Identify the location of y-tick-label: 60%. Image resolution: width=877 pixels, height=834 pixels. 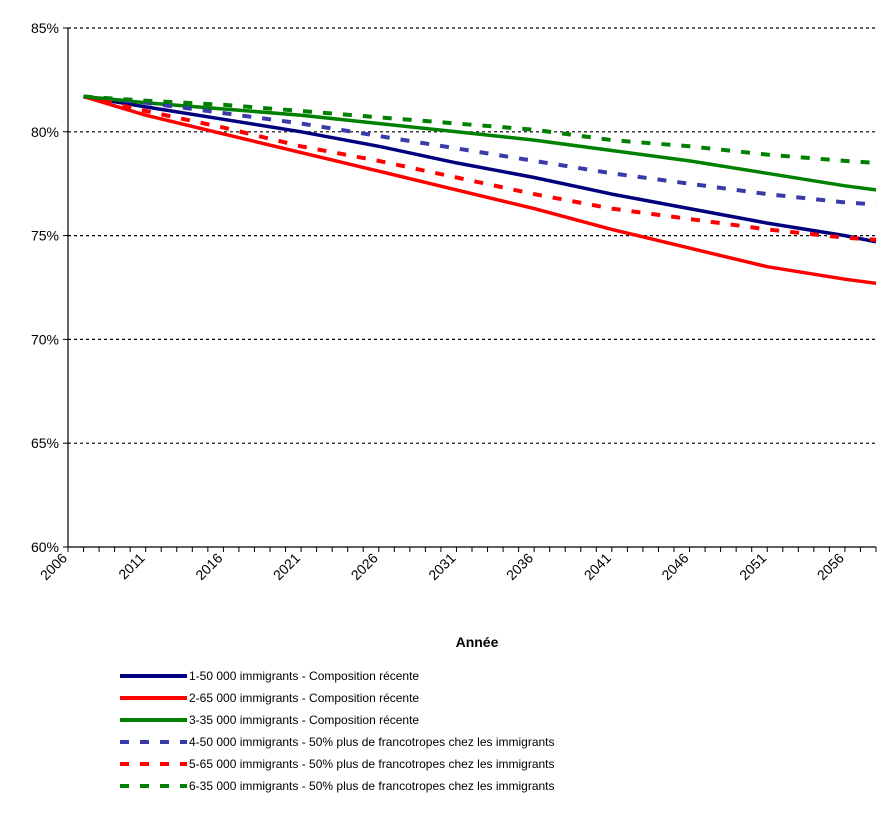
(45, 547).